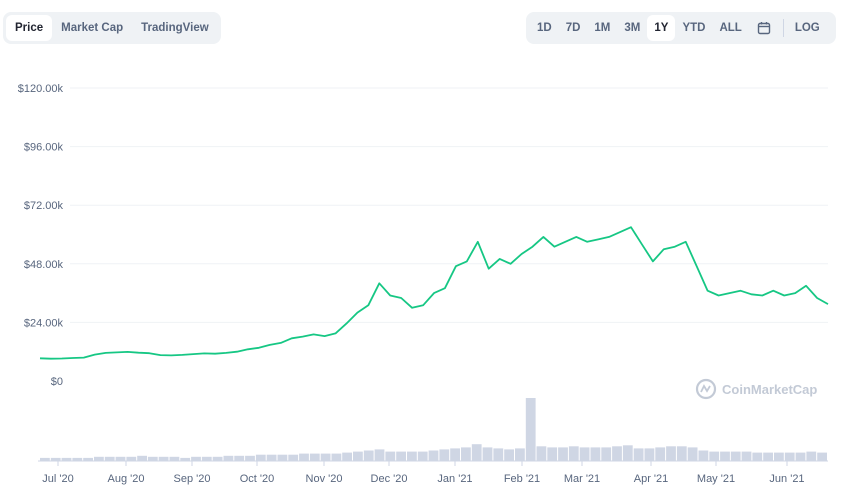  What do you see at coordinates (126, 479) in the screenshot?
I see `x-tick-label: Aug '20` at bounding box center [126, 479].